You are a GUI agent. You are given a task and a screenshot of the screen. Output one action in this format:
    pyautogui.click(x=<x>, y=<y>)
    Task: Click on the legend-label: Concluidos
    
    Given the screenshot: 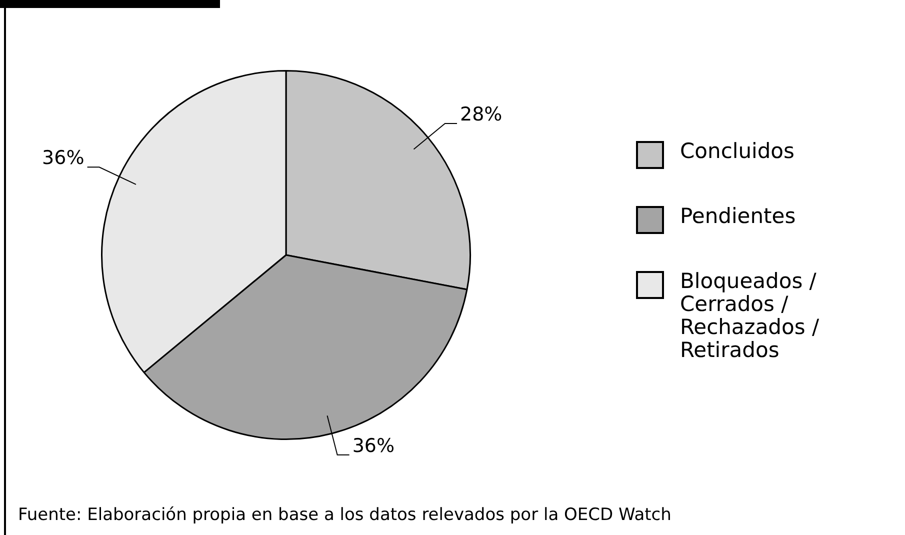 What is the action you would take?
    pyautogui.click(x=738, y=151)
    